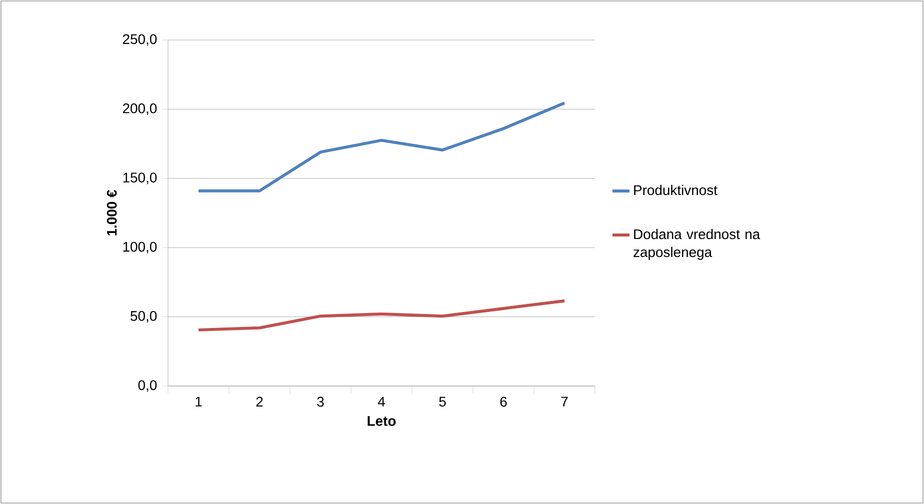  What do you see at coordinates (111, 213) in the screenshot?
I see `y-axis-title: 1.000 €` at bounding box center [111, 213].